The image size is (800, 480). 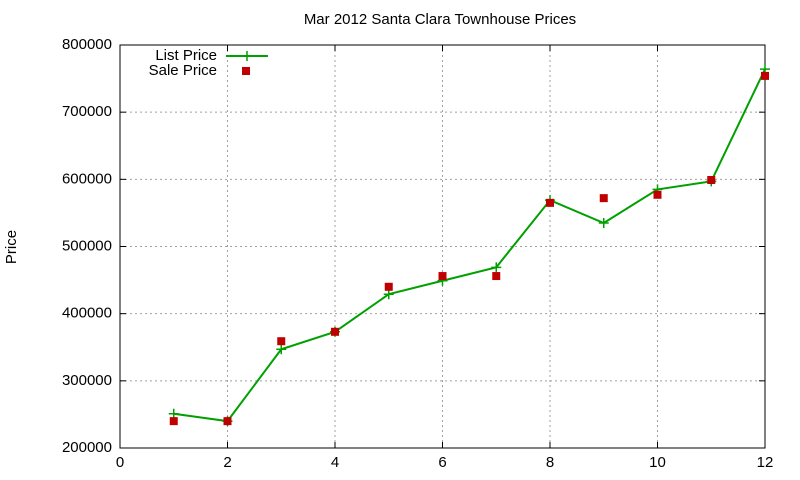 What do you see at coordinates (87, 178) in the screenshot?
I see `y-tick-label: 600000` at bounding box center [87, 178].